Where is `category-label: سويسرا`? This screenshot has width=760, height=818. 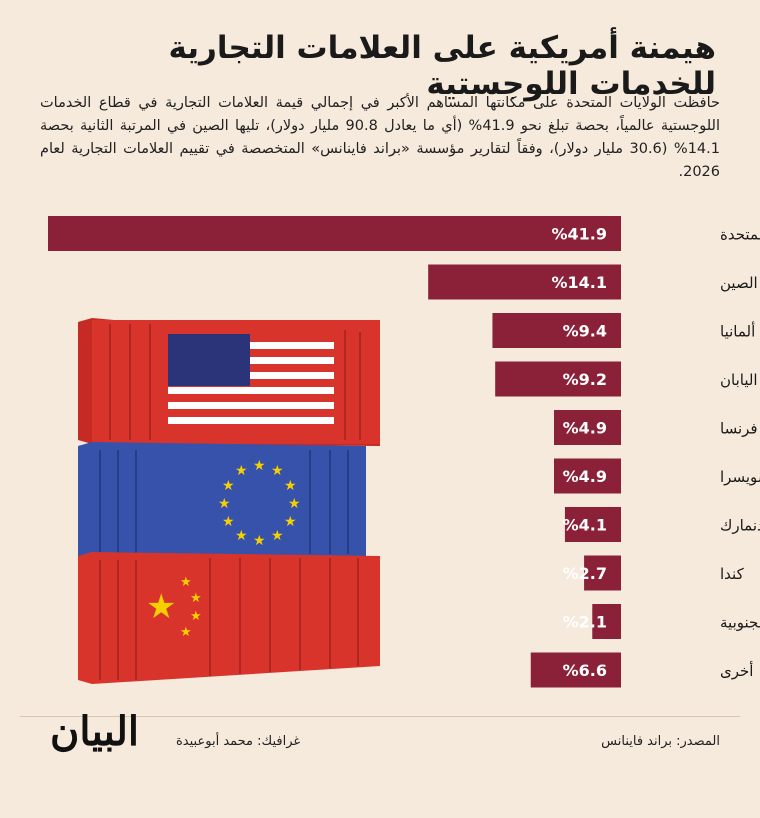
category-label: سويسرا is located at coordinates (740, 477).